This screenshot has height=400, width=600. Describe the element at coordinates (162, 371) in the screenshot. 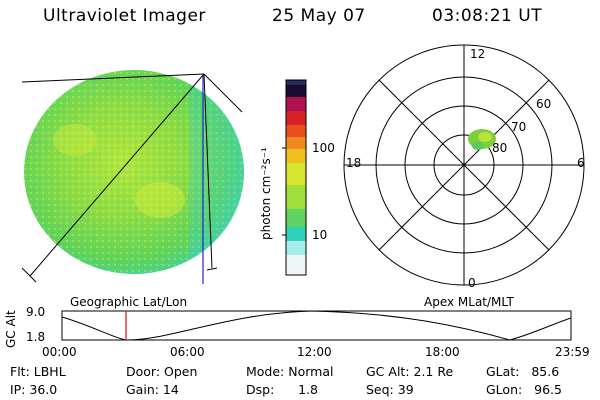

I see `door-readout: Door: Open` at that location.